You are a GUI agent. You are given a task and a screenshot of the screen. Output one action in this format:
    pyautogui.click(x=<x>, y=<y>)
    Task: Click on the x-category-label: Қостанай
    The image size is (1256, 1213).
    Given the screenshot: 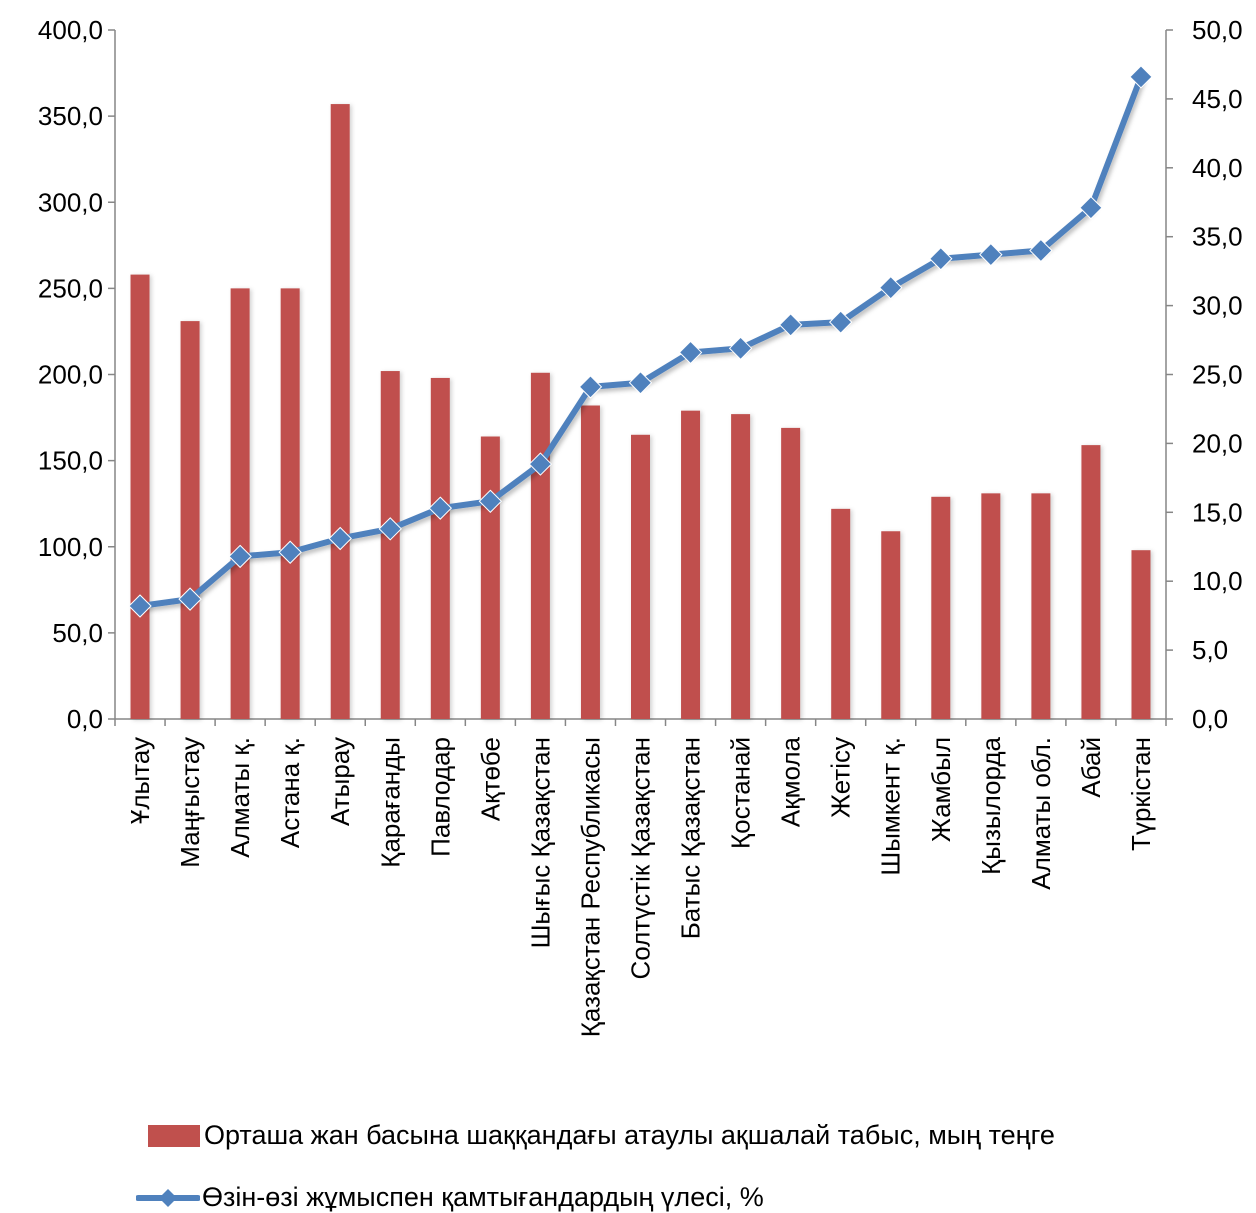 What is the action you would take?
    pyautogui.click(x=741, y=793)
    